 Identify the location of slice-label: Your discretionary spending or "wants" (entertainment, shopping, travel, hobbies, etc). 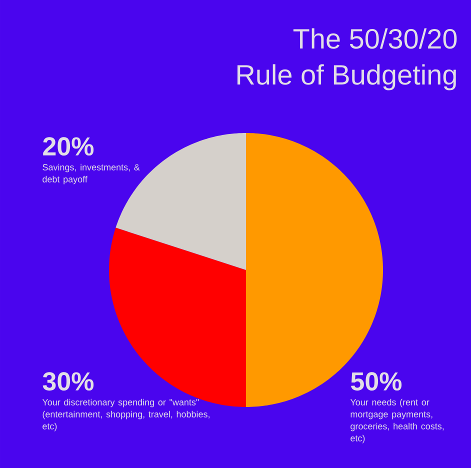
(126, 415).